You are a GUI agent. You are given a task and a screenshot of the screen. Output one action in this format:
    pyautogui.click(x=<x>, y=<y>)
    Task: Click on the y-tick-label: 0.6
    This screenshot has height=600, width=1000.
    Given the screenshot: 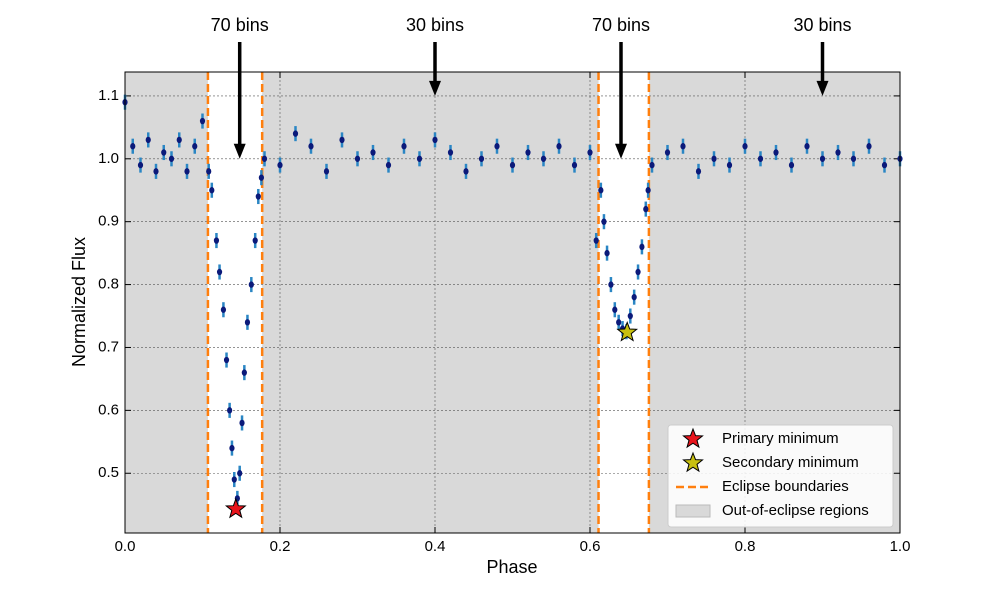 What is the action you would take?
    pyautogui.click(x=108, y=409)
    